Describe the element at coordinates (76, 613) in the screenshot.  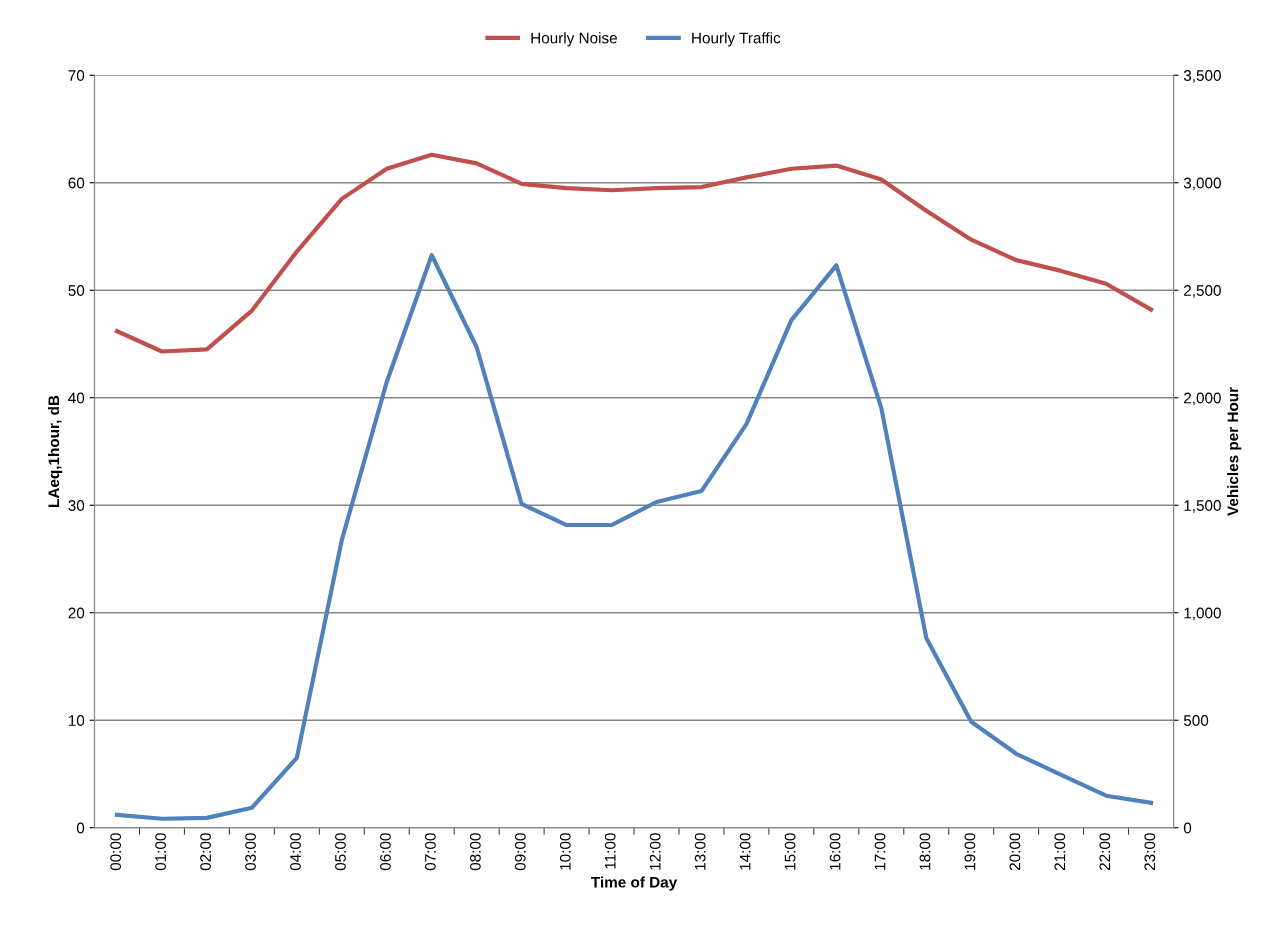
I see `y-tick-label: 20` at that location.